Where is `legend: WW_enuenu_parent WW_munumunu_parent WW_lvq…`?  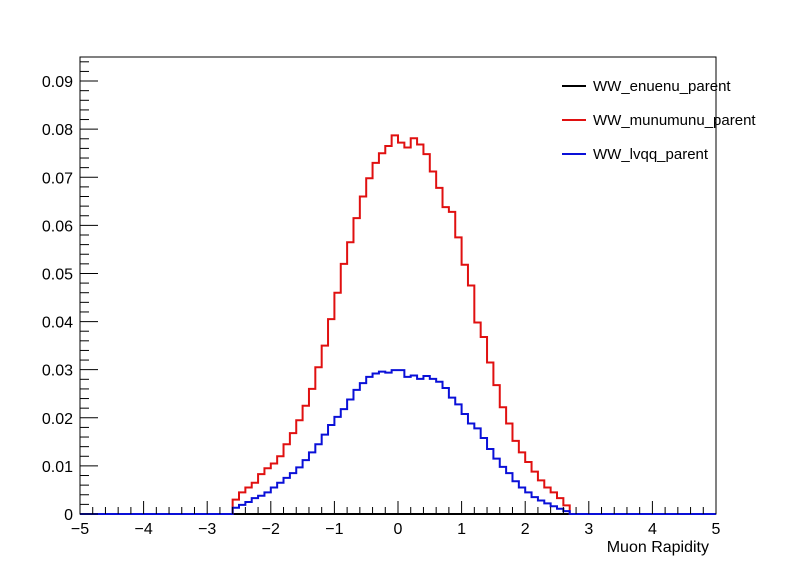 legend: WW_enuenu_parent WW_munumunu_parent WW_lvq… is located at coordinates (659, 120).